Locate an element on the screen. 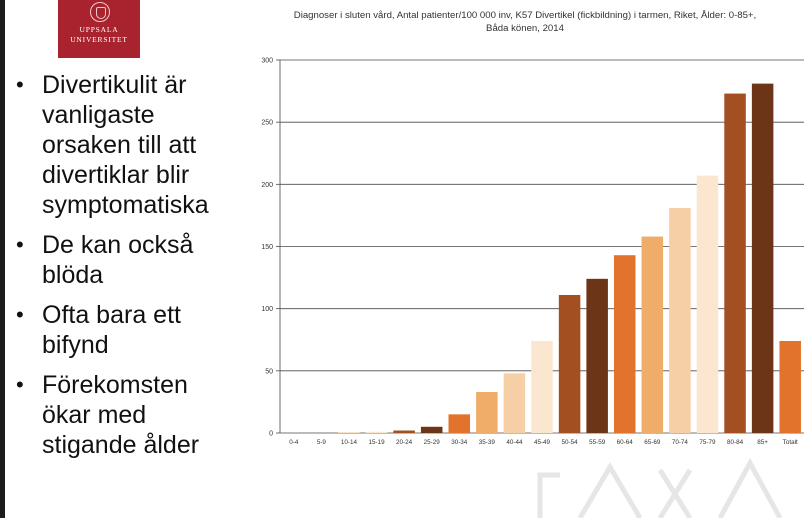 The height and width of the screenshot is (518, 810). logo-line2: UNIVERSITET is located at coordinates (99, 39).